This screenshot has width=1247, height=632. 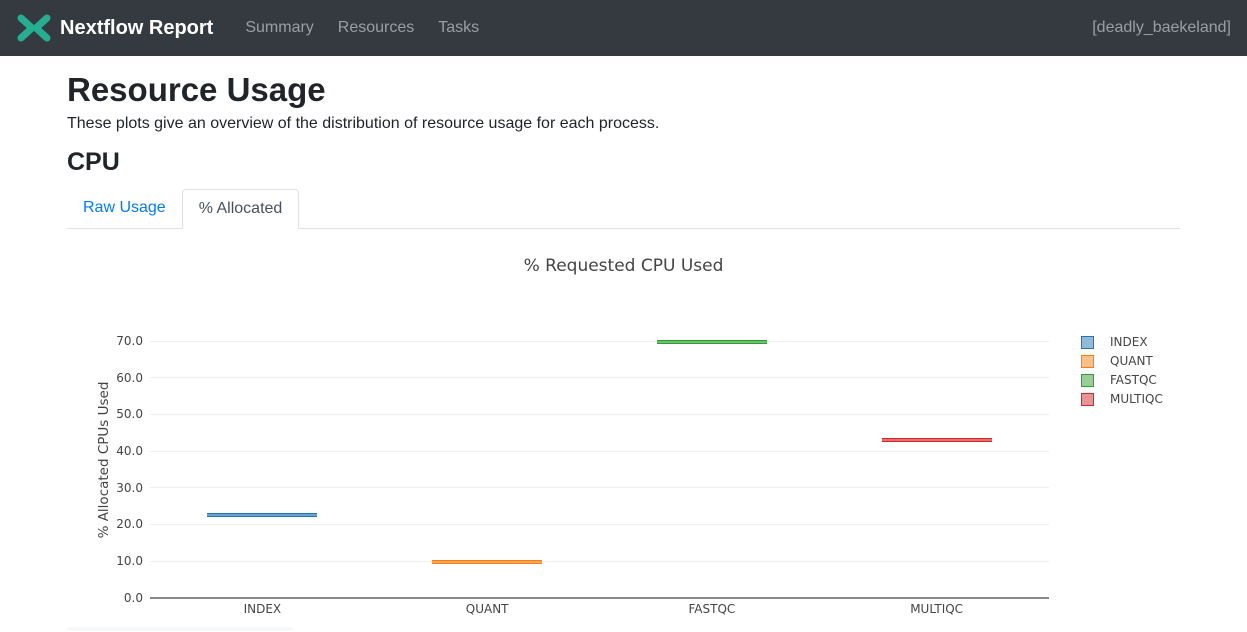 I want to click on nav-item-tasks: Tasks, so click(x=459, y=27).